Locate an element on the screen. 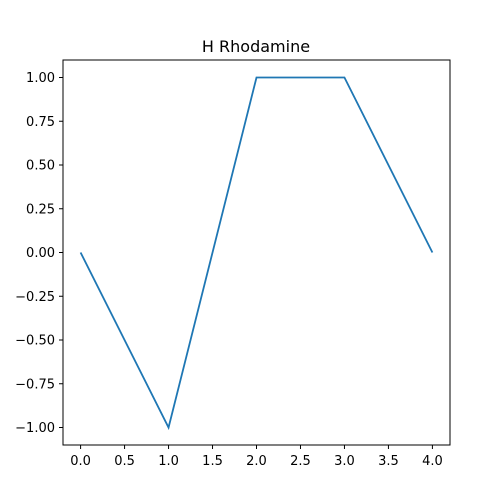 The height and width of the screenshot is (500, 500). y-tick-label: 0.75 is located at coordinates (40, 122).